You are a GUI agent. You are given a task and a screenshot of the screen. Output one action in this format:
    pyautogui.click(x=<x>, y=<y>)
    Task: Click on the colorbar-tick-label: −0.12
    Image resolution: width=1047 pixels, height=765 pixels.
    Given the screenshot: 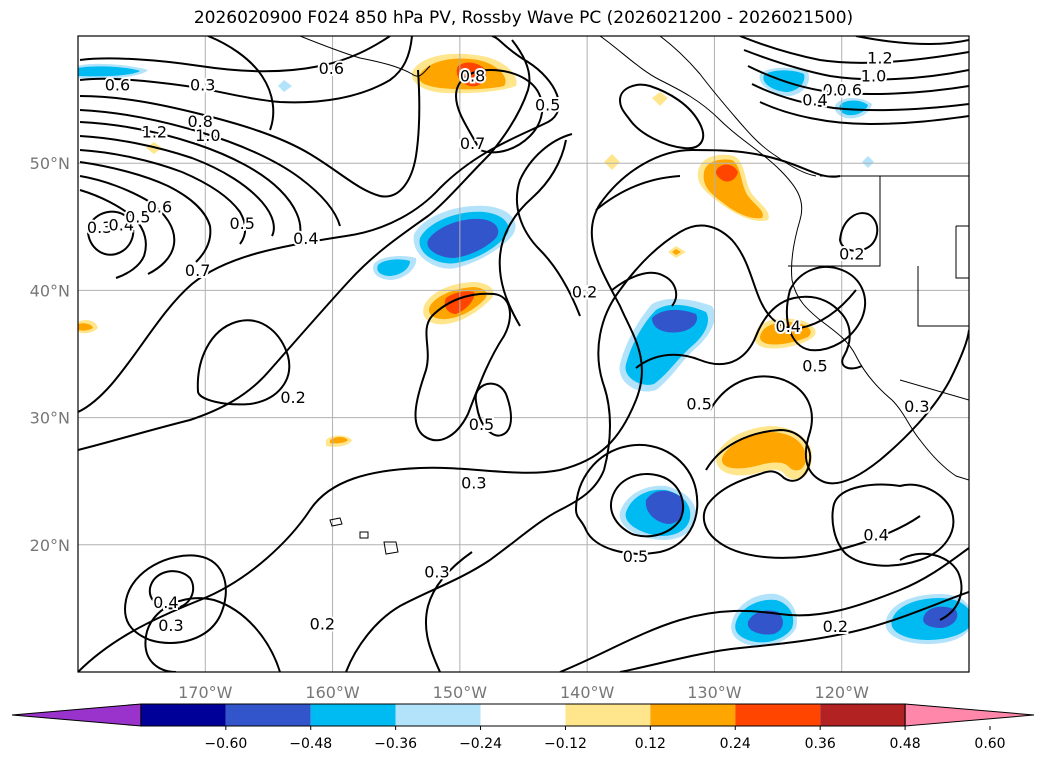 What is the action you would take?
    pyautogui.click(x=565, y=744)
    